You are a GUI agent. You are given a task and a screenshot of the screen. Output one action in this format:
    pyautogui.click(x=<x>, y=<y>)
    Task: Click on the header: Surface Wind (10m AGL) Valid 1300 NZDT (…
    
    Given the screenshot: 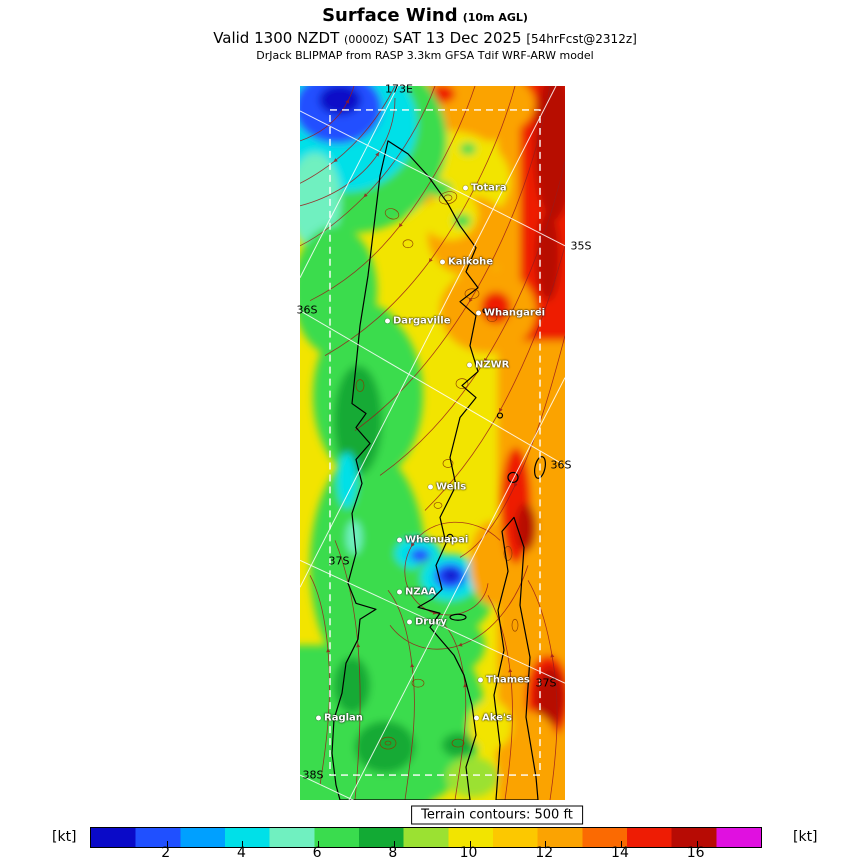 What is the action you would take?
    pyautogui.click(x=425, y=34)
    